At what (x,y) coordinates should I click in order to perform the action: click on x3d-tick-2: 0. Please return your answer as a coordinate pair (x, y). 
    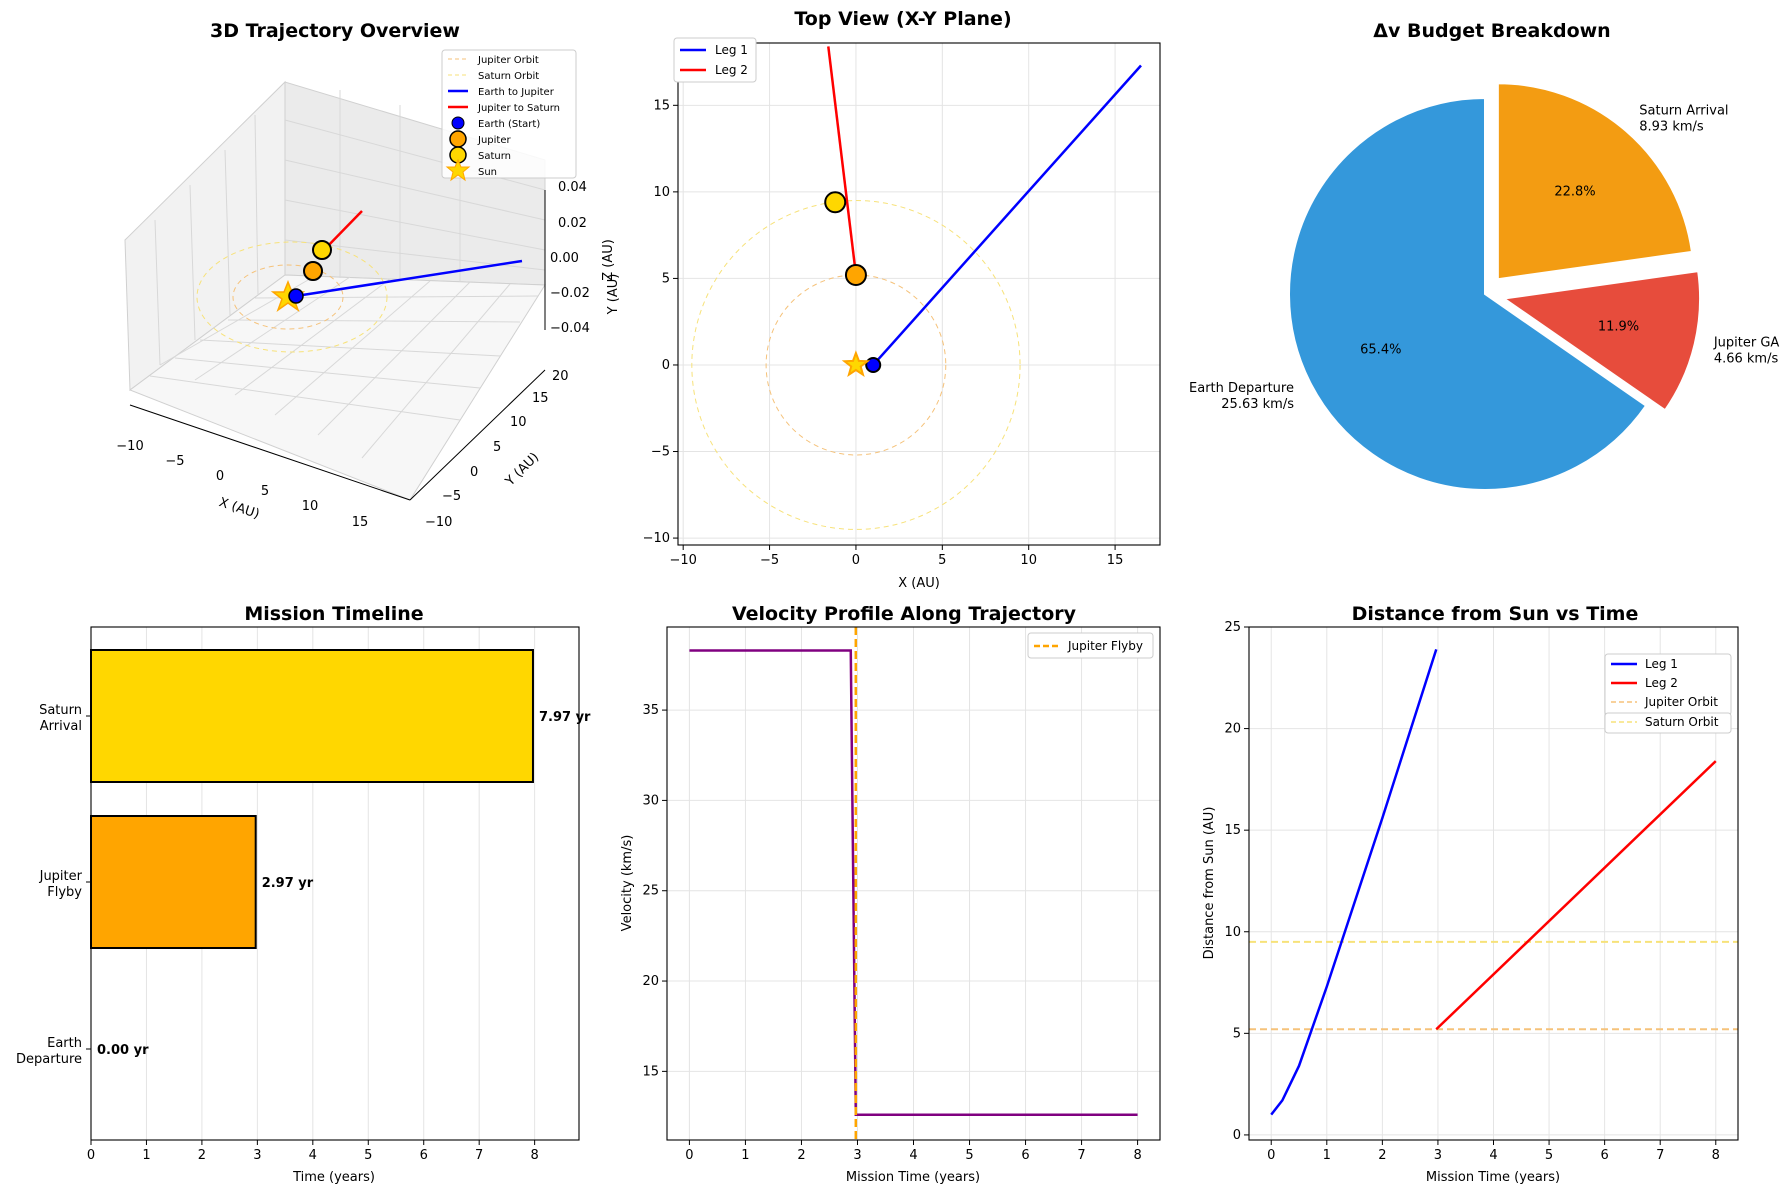
    Looking at the image, I should click on (220, 476).